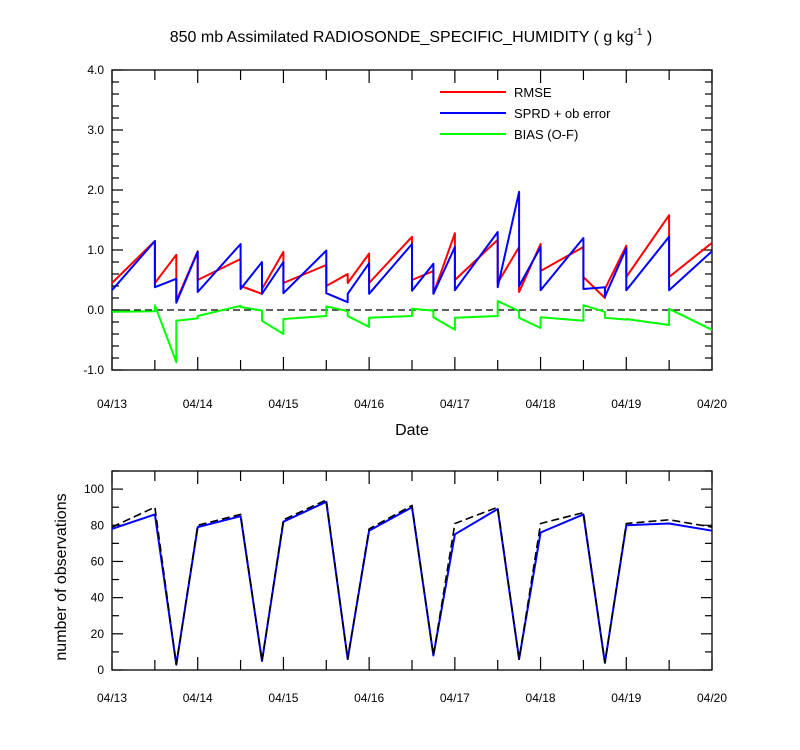 Image resolution: width=800 pixels, height=750 pixels. Describe the element at coordinates (412, 430) in the screenshot. I see `top-x-axis-title: Date` at that location.